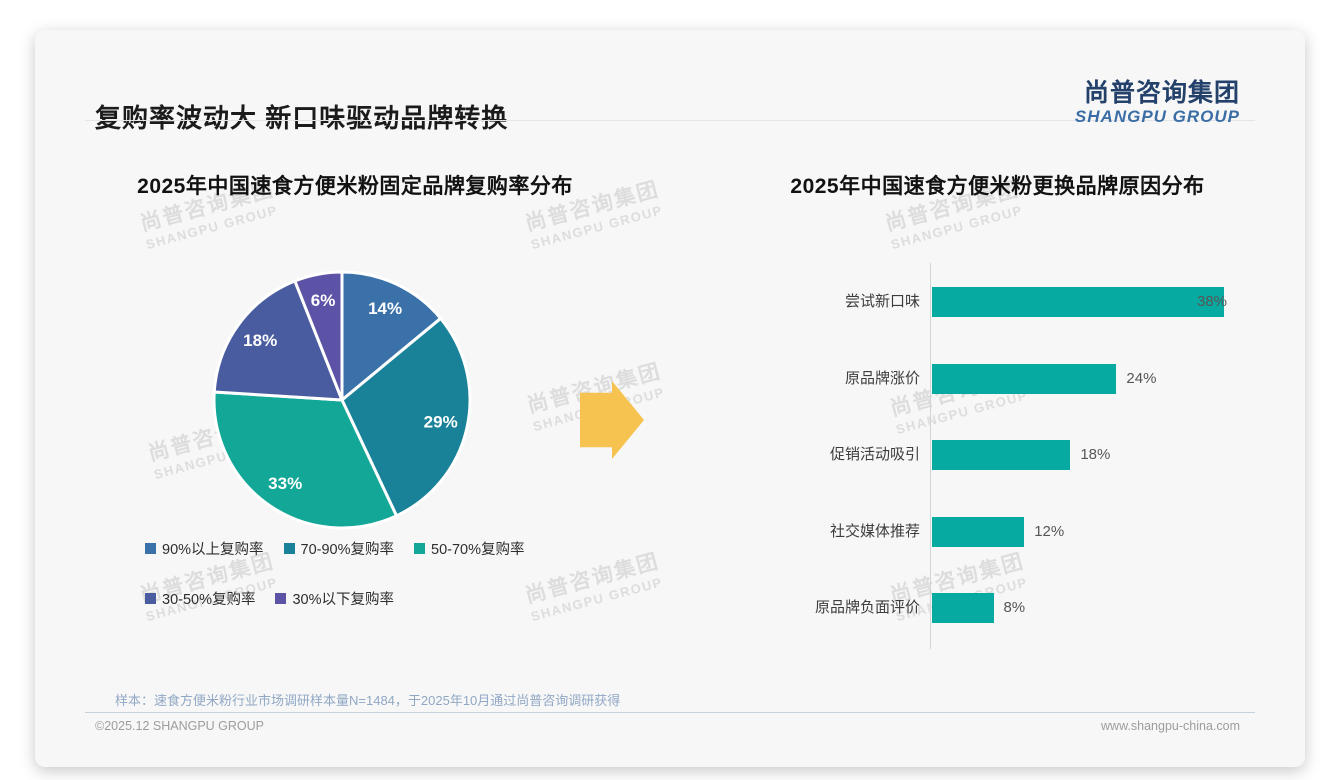 The image size is (1340, 780). What do you see at coordinates (867, 607) in the screenshot?
I see `bar-category-label: 原品牌负面评价` at bounding box center [867, 607].